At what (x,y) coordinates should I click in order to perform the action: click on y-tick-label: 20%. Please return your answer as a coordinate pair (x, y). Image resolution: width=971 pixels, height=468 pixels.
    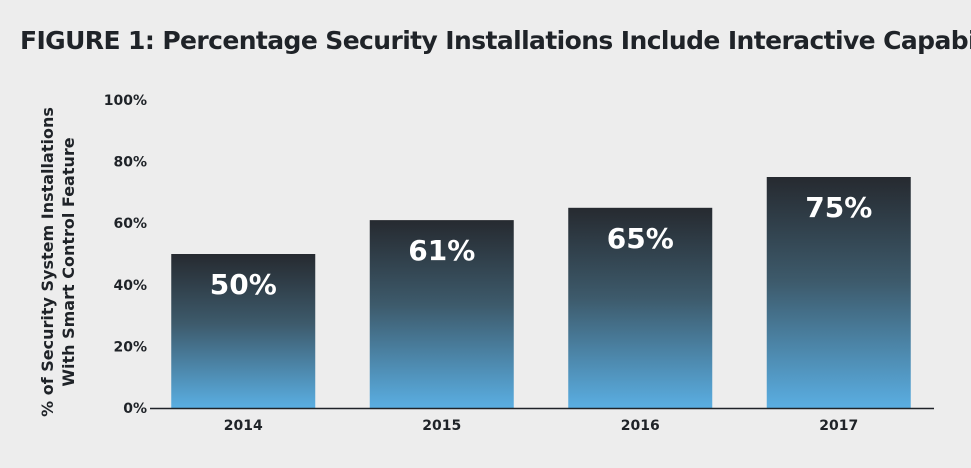
    Looking at the image, I should click on (130, 347).